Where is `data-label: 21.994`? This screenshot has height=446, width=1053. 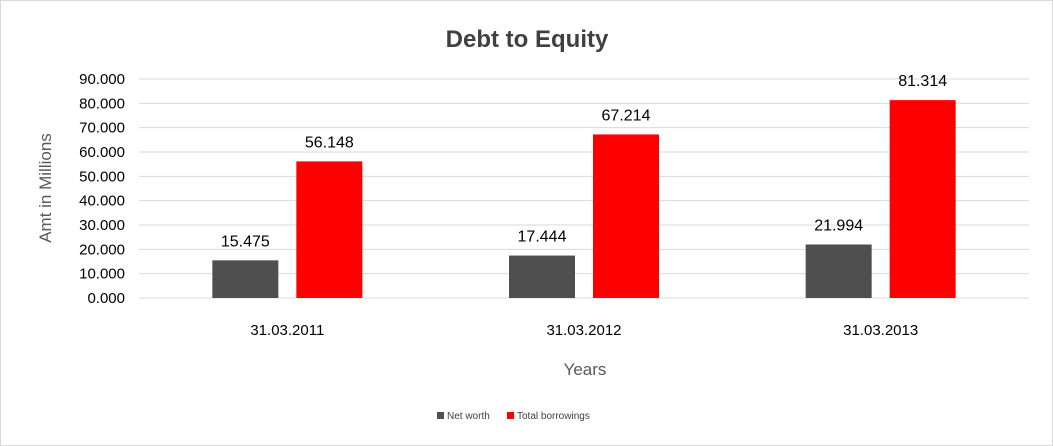 data-label: 21.994 is located at coordinates (838, 225).